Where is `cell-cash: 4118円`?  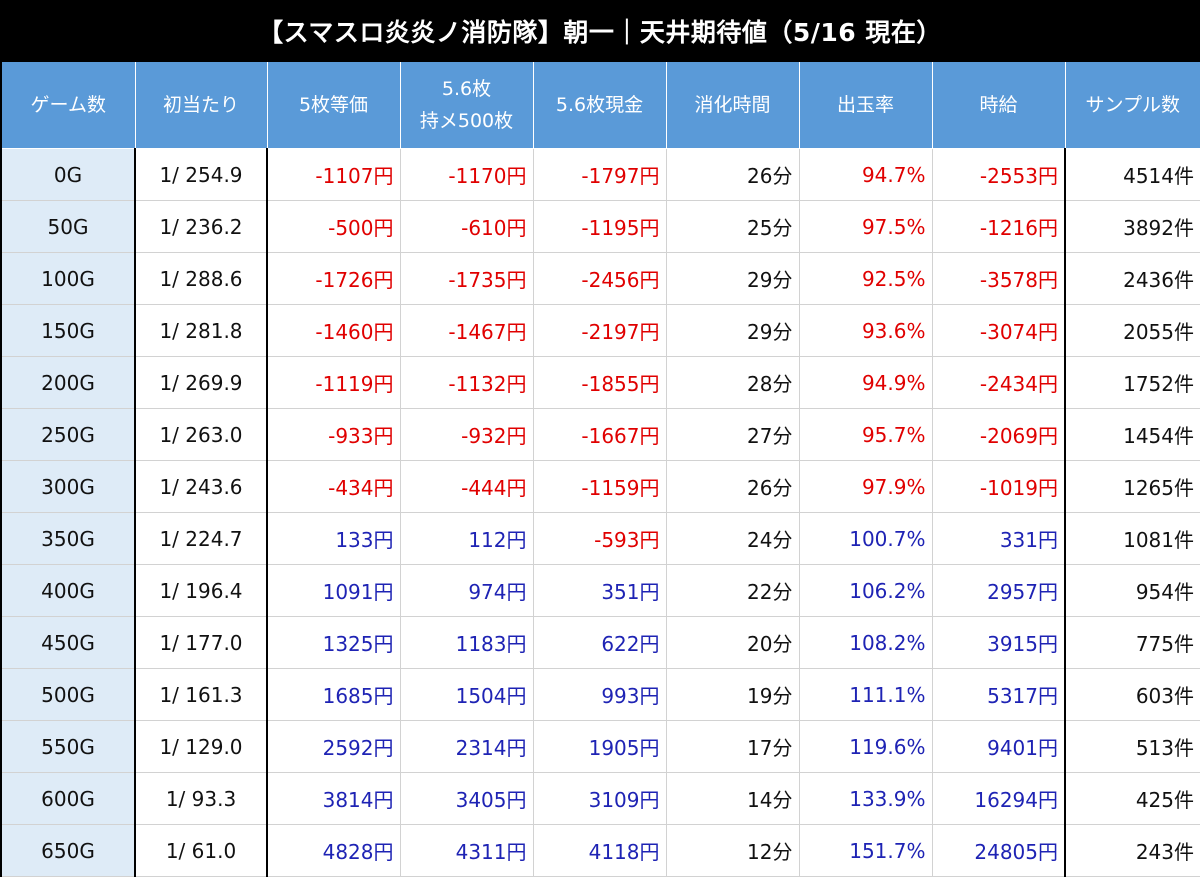 cell-cash: 4118円 is located at coordinates (599, 850).